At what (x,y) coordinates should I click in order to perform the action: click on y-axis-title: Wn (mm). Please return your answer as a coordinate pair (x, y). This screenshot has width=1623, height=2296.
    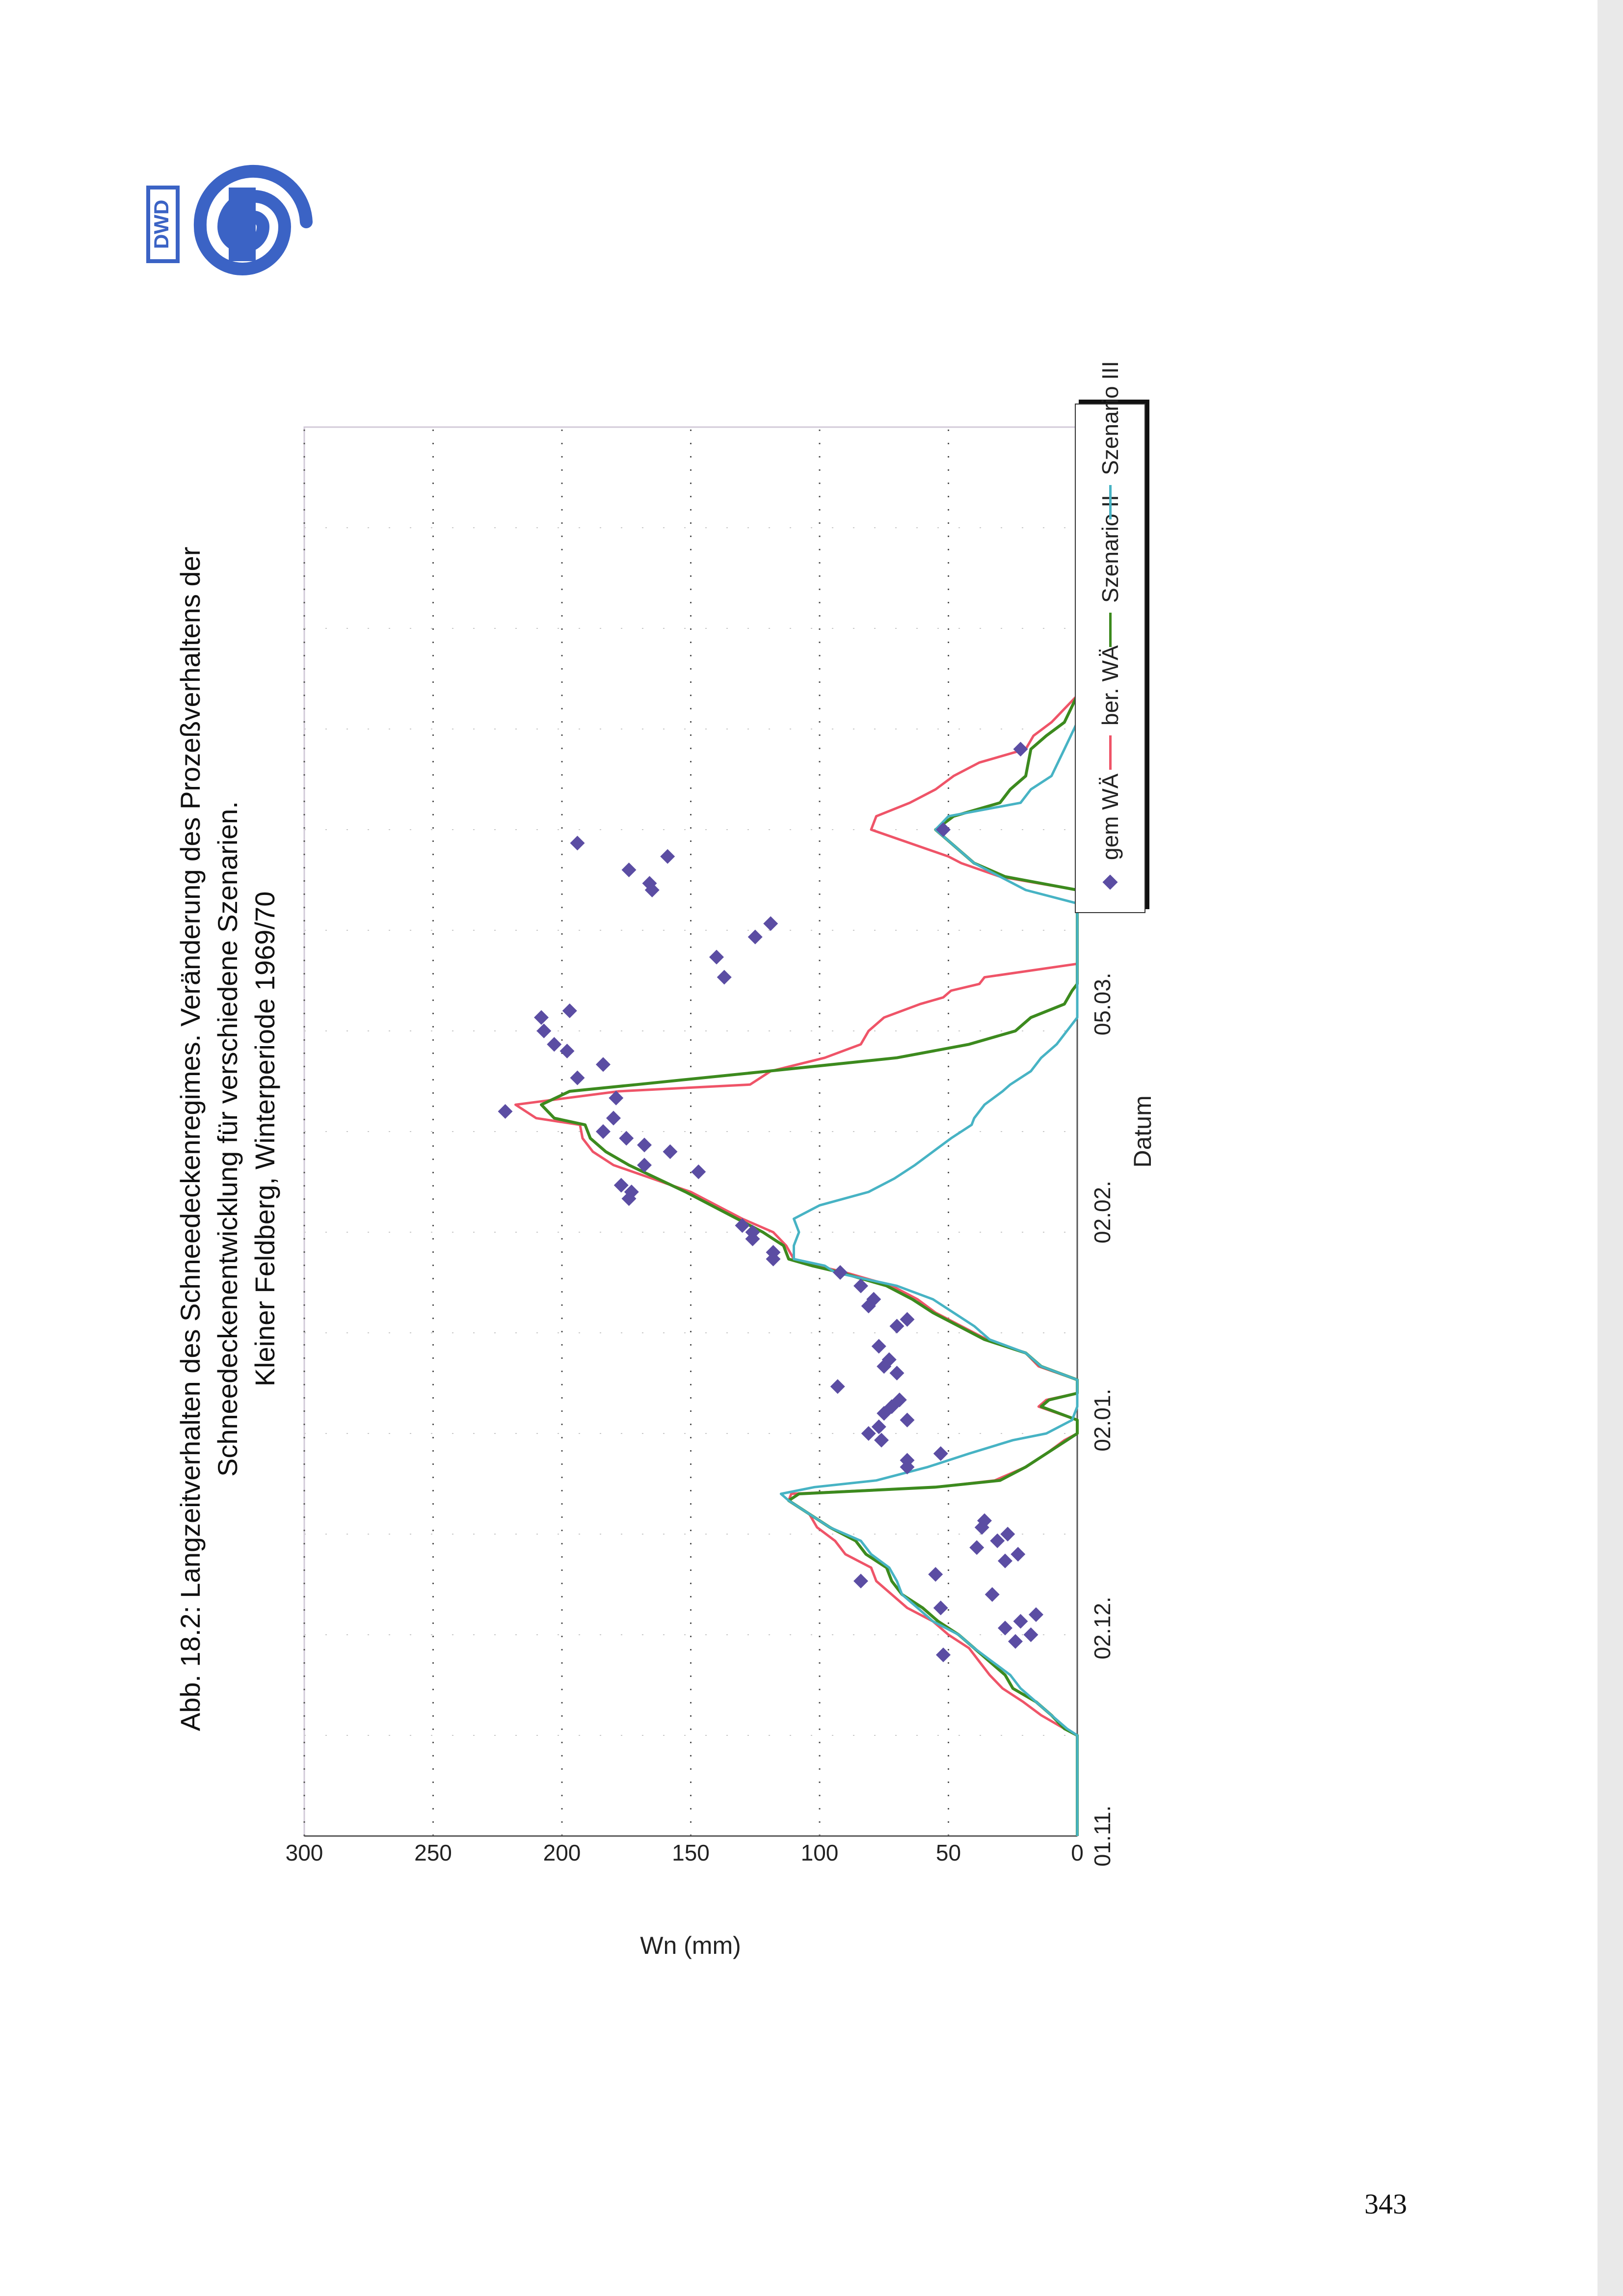
    Looking at the image, I should click on (690, 1945).